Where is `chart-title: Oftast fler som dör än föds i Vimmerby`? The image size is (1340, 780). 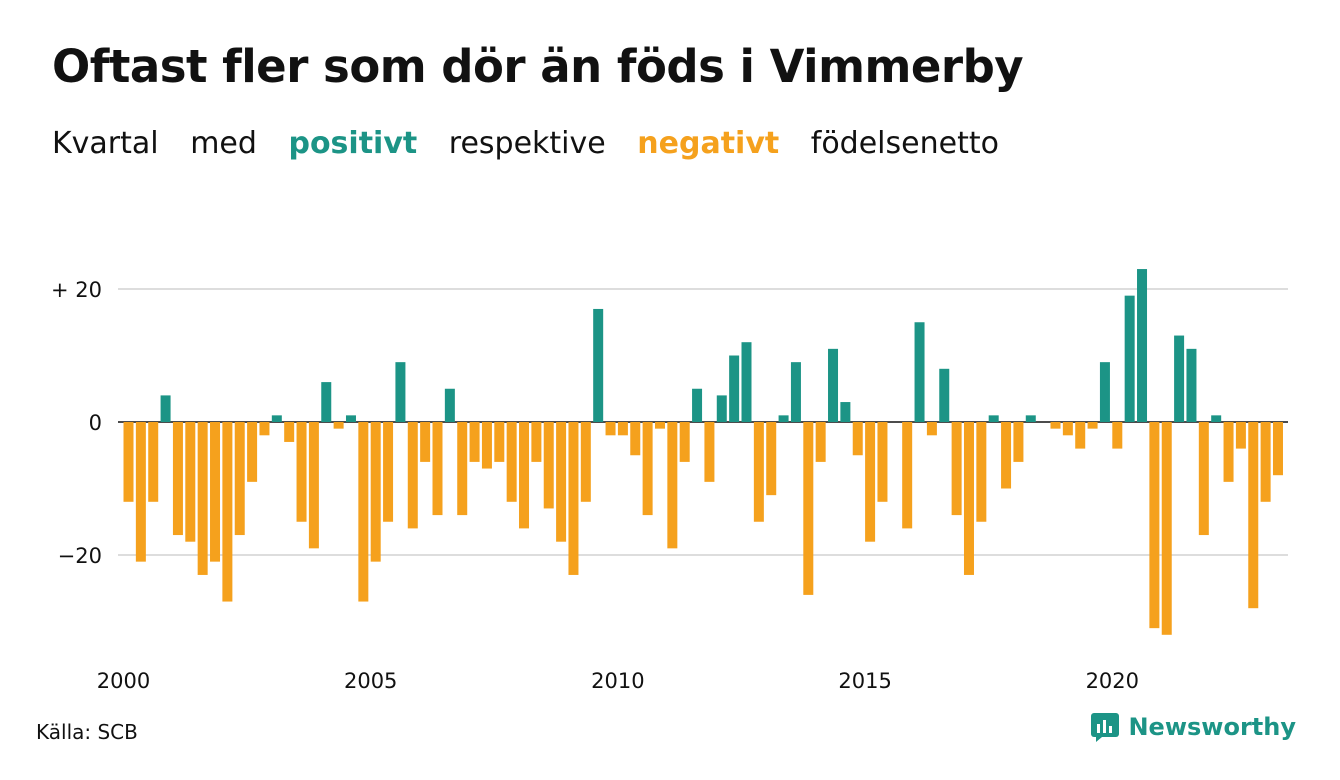 chart-title: Oftast fler som dör än föds i Vimmerby is located at coordinates (538, 66).